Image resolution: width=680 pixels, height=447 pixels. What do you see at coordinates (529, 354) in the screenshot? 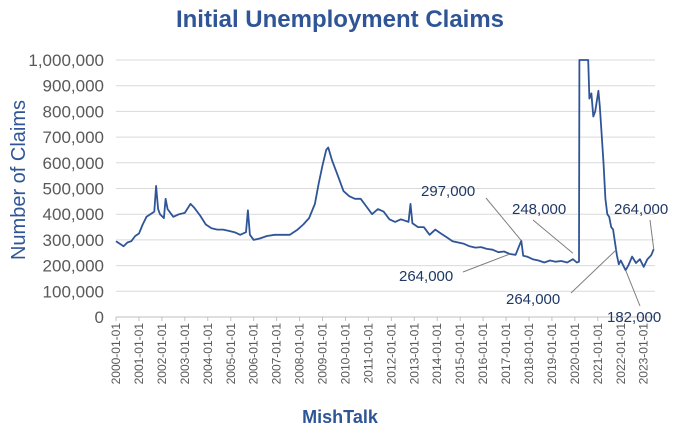
I see `x-tick-label: 2018-01-01` at bounding box center [529, 354].